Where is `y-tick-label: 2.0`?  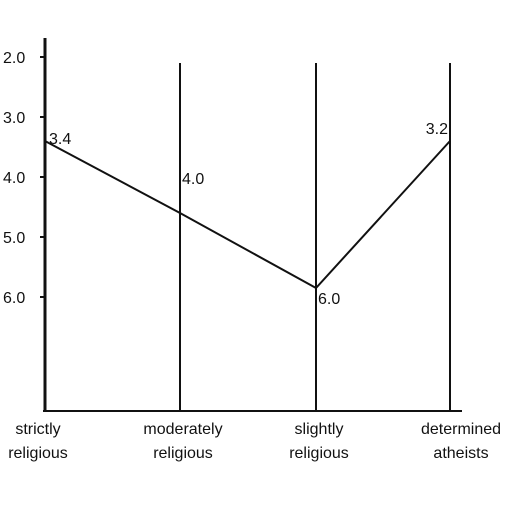
y-tick-label: 2.0 is located at coordinates (14, 58).